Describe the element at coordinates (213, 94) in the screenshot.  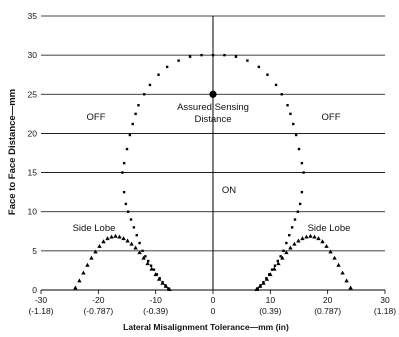
I see `assured-sensing-point` at that location.